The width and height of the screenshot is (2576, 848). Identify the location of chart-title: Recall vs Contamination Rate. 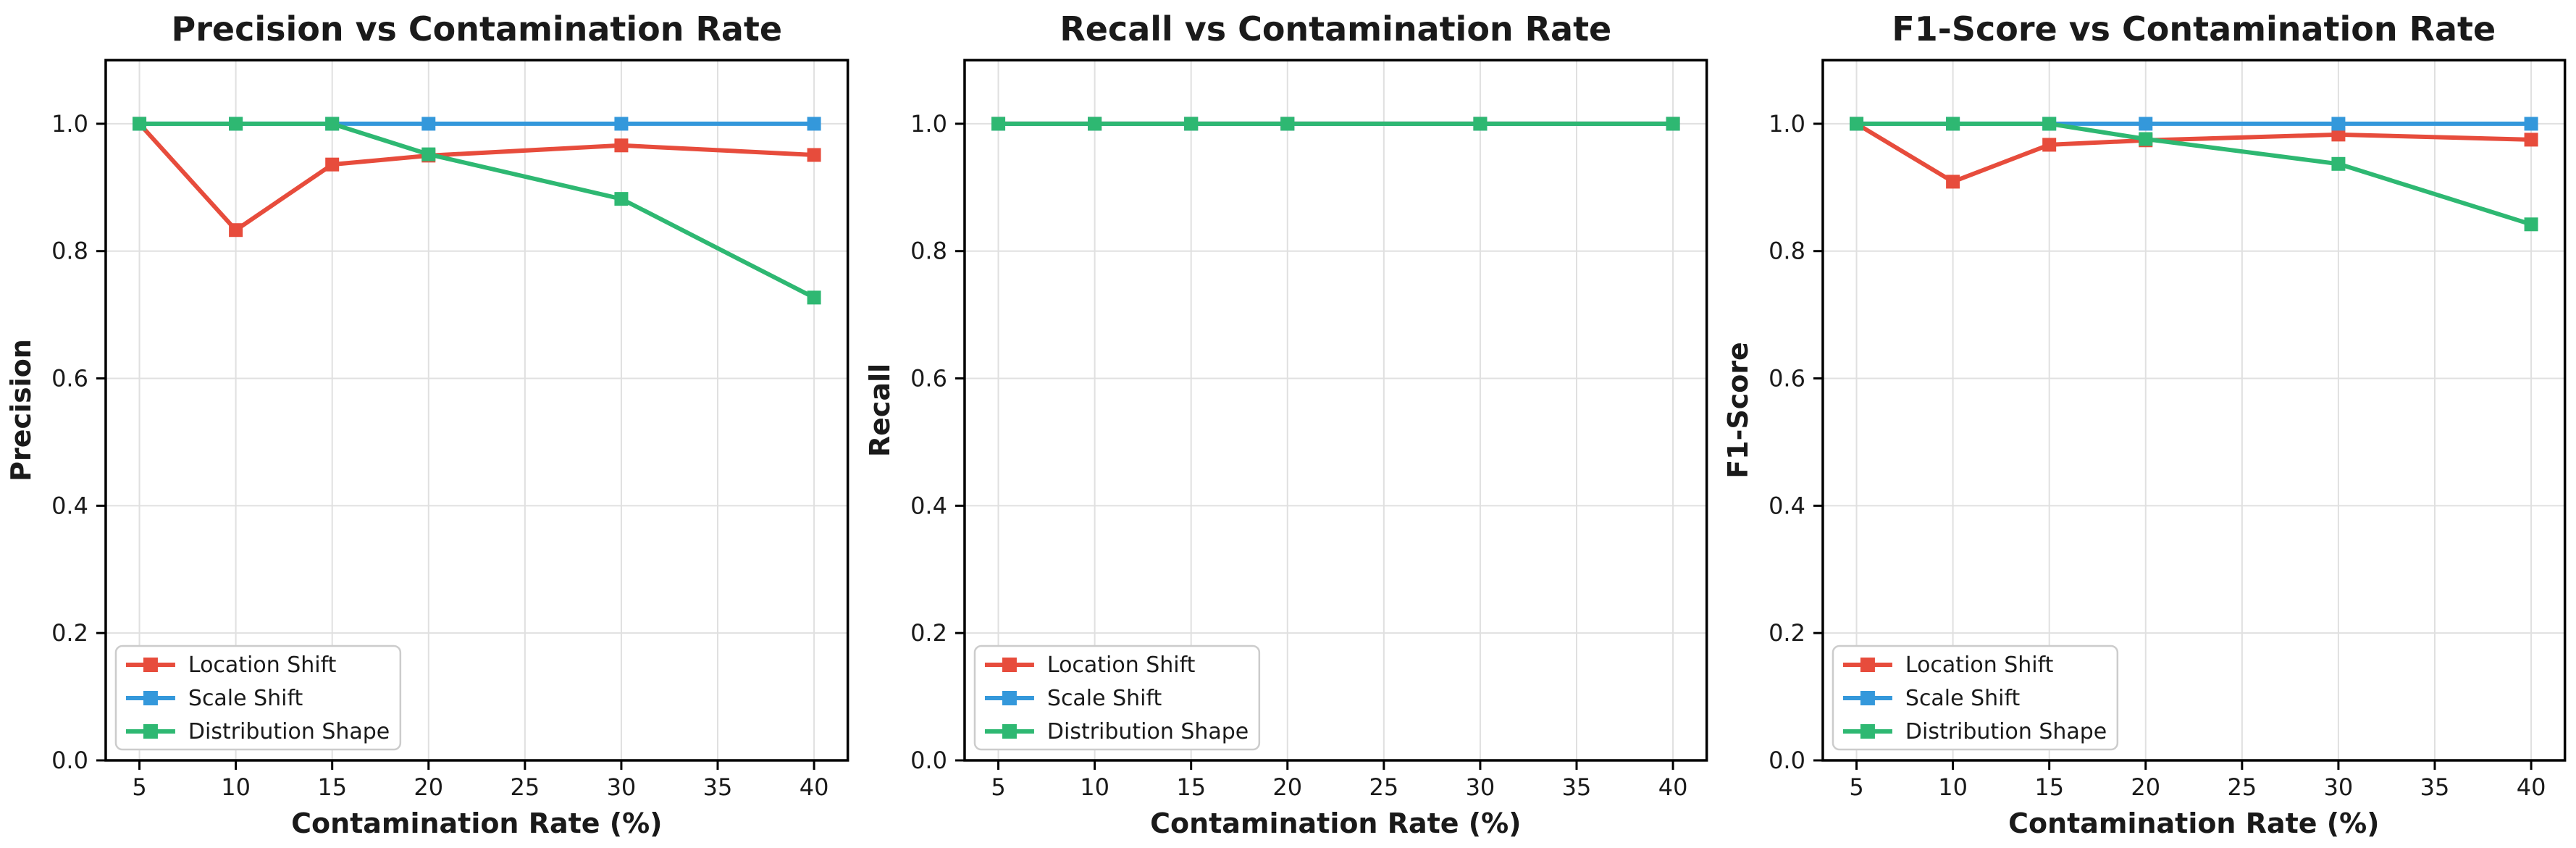
(1335, 29).